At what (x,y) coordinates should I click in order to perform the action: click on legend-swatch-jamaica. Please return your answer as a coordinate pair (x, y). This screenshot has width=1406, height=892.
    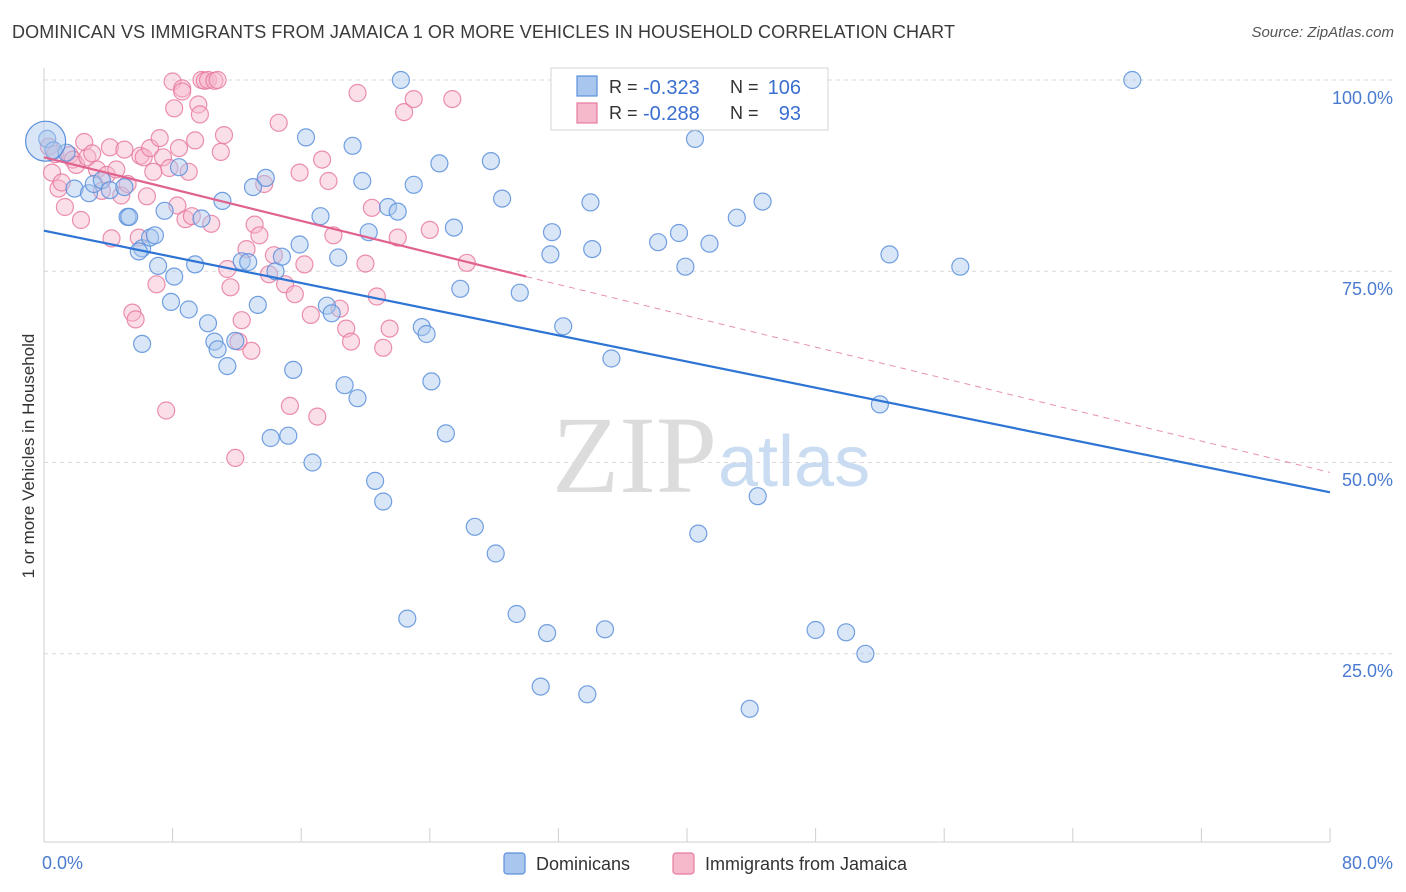
    Looking at the image, I should click on (683, 863).